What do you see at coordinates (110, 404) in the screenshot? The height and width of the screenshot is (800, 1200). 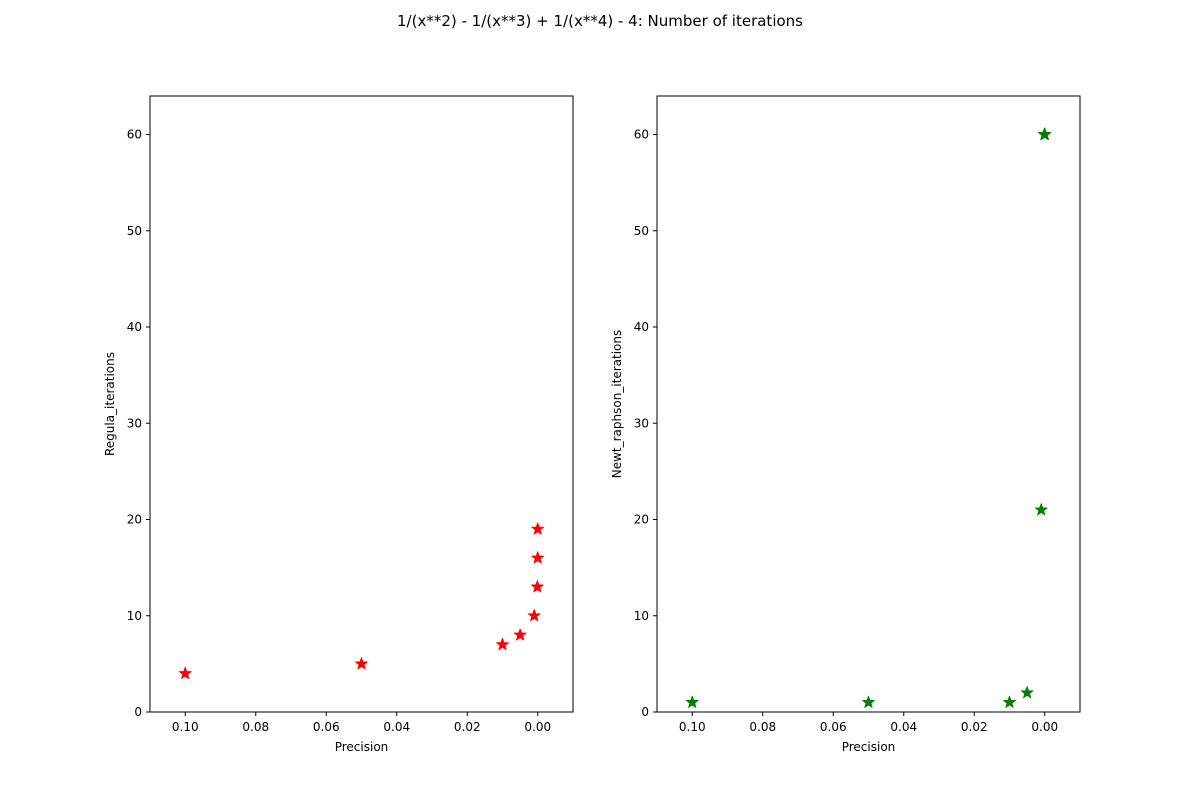 I see `y-axis-label: Regula_iterations` at bounding box center [110, 404].